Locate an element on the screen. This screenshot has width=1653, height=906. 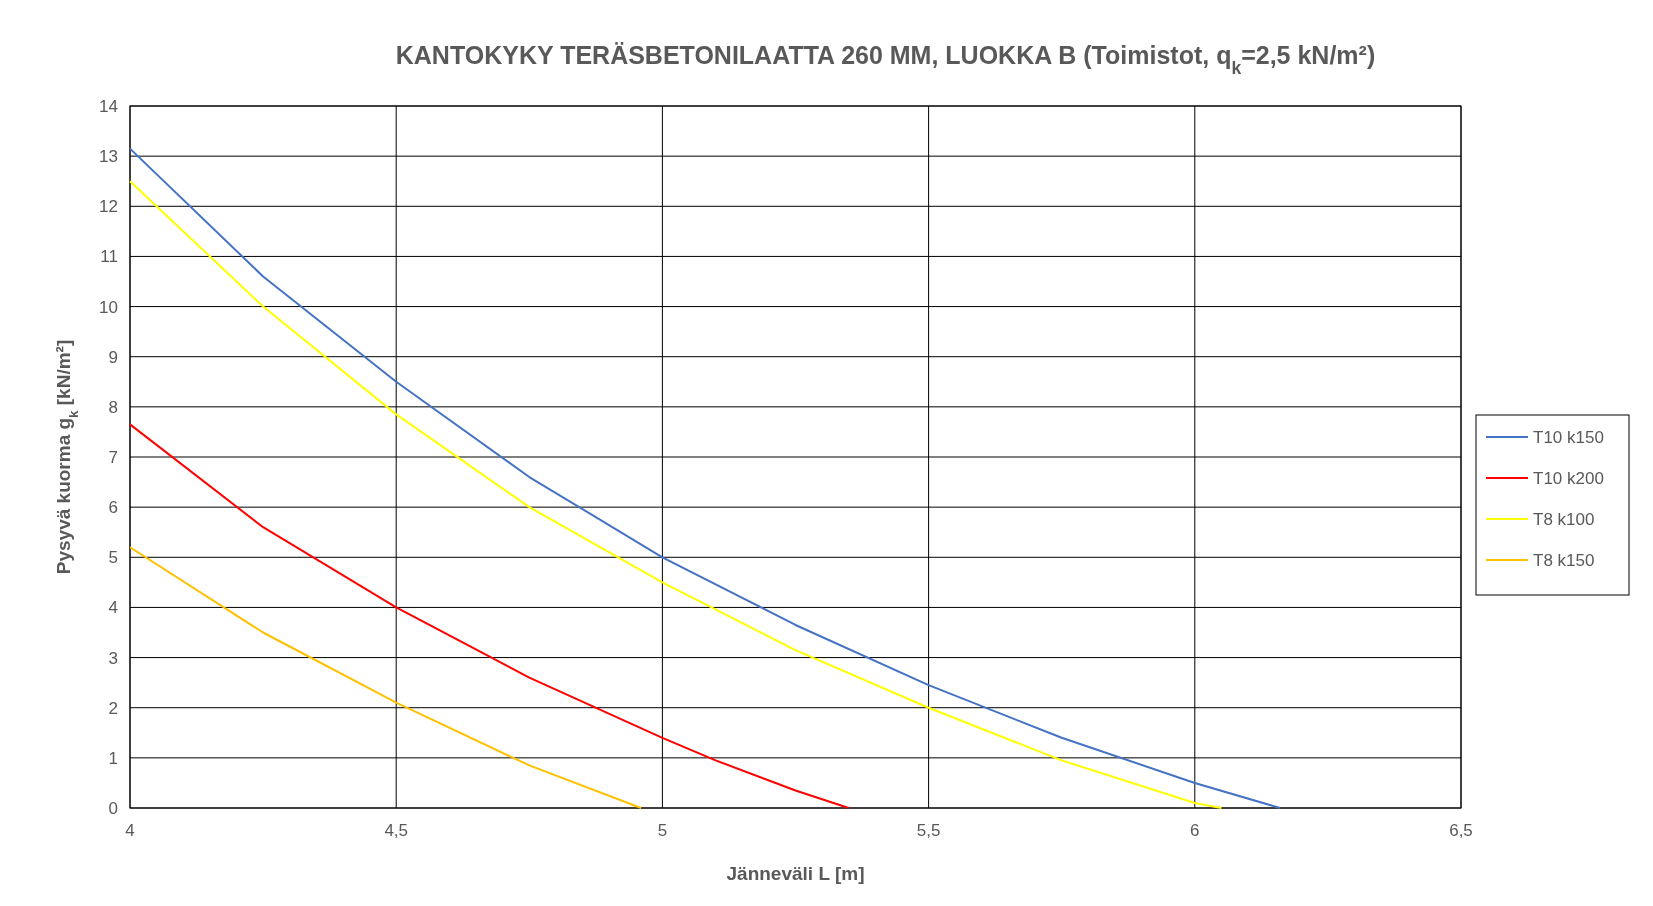
legend-label: T8 k100 is located at coordinates (1564, 519).